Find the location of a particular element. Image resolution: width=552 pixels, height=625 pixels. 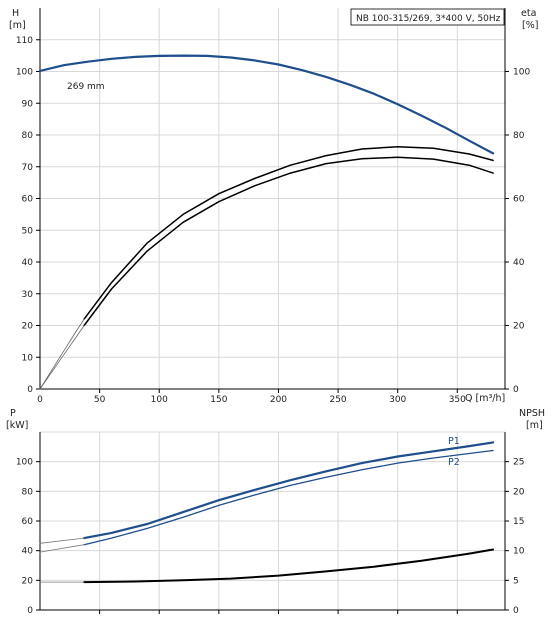

chart-title-box is located at coordinates (427, 17).